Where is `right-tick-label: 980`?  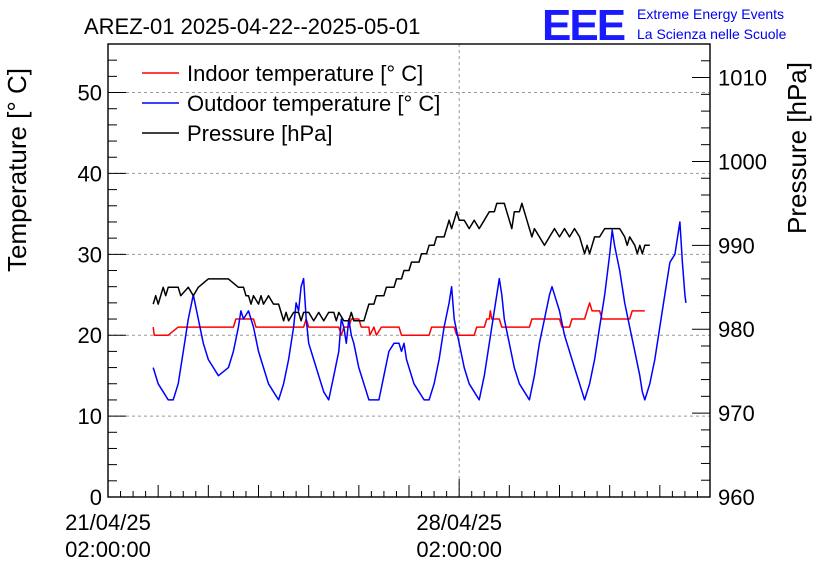 right-tick-label: 980 is located at coordinates (736, 329).